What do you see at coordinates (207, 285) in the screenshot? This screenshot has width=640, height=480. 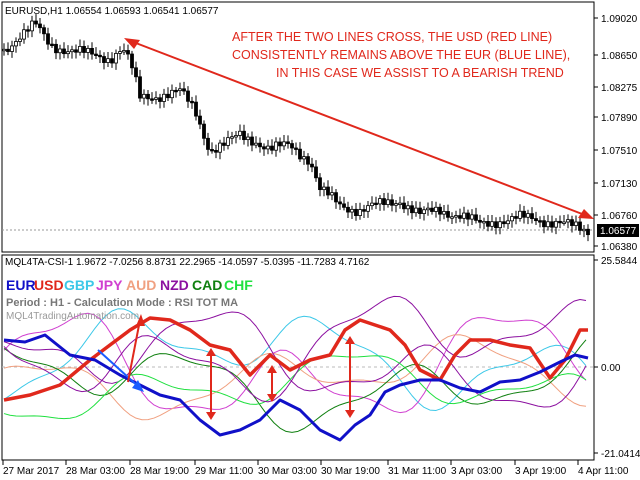 I see `legend-cad: CAD` at bounding box center [207, 285].